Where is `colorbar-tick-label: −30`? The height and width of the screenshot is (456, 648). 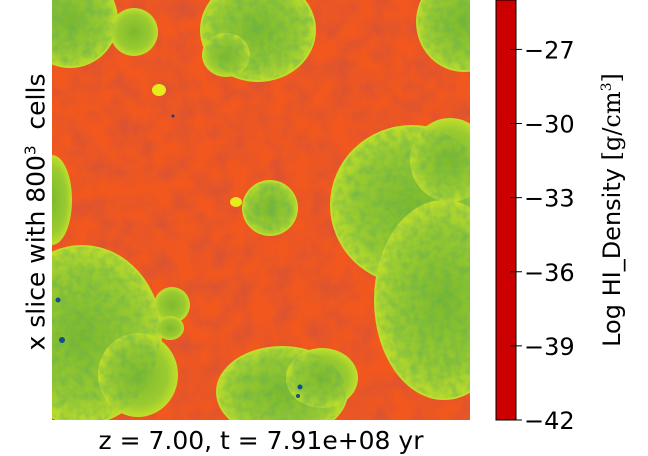
colorbar-tick-label: −30 is located at coordinates (549, 125).